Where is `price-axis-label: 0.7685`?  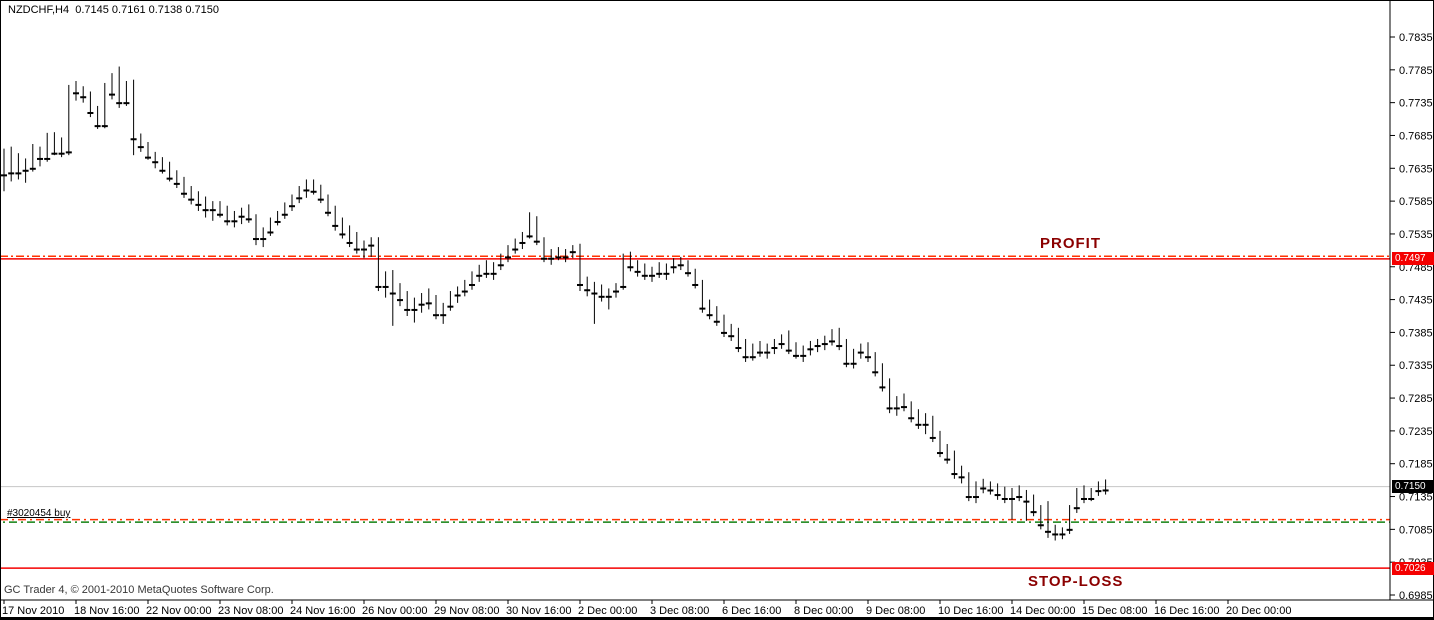 price-axis-label: 0.7685 is located at coordinates (1416, 136).